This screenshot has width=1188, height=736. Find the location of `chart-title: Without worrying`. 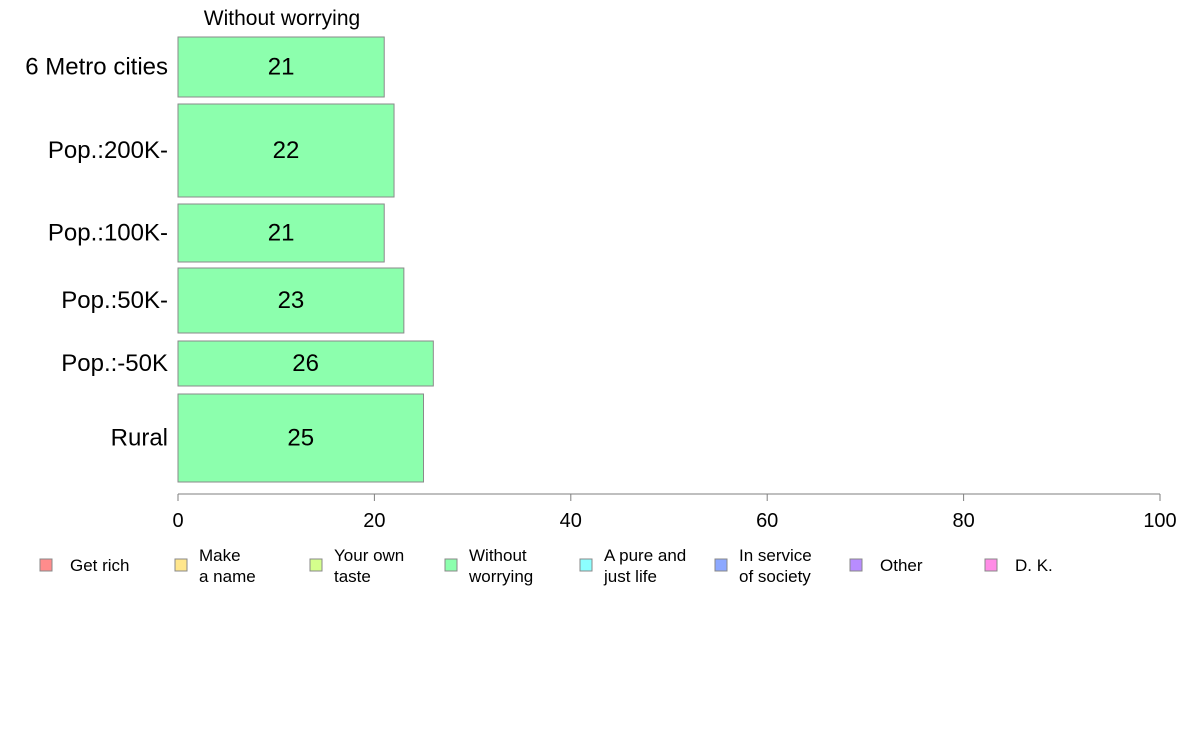

chart-title: Without worrying is located at coordinates (282, 18).